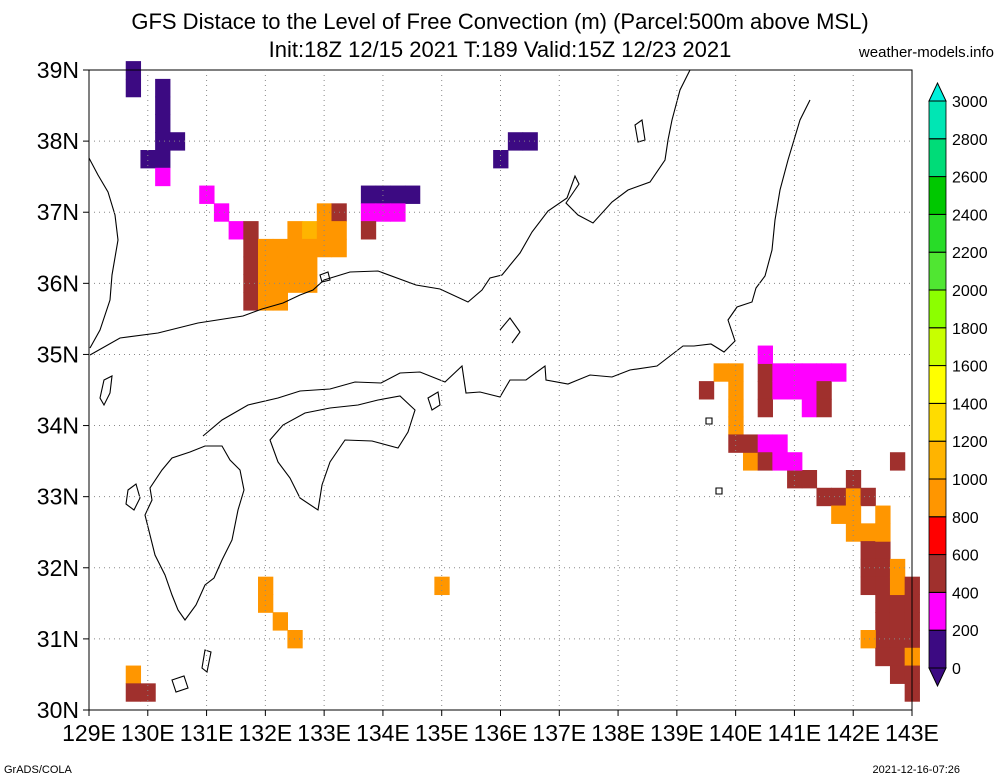 Image resolution: width=1000 pixels, height=779 pixels. Describe the element at coordinates (58, 497) in the screenshot. I see `lat-label: 33N` at that location.